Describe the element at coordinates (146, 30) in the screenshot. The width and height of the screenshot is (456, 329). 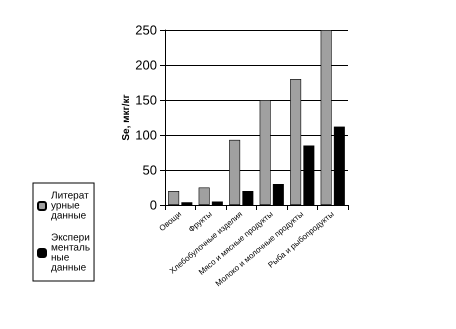
I see `y-tick-label: 250` at that location.